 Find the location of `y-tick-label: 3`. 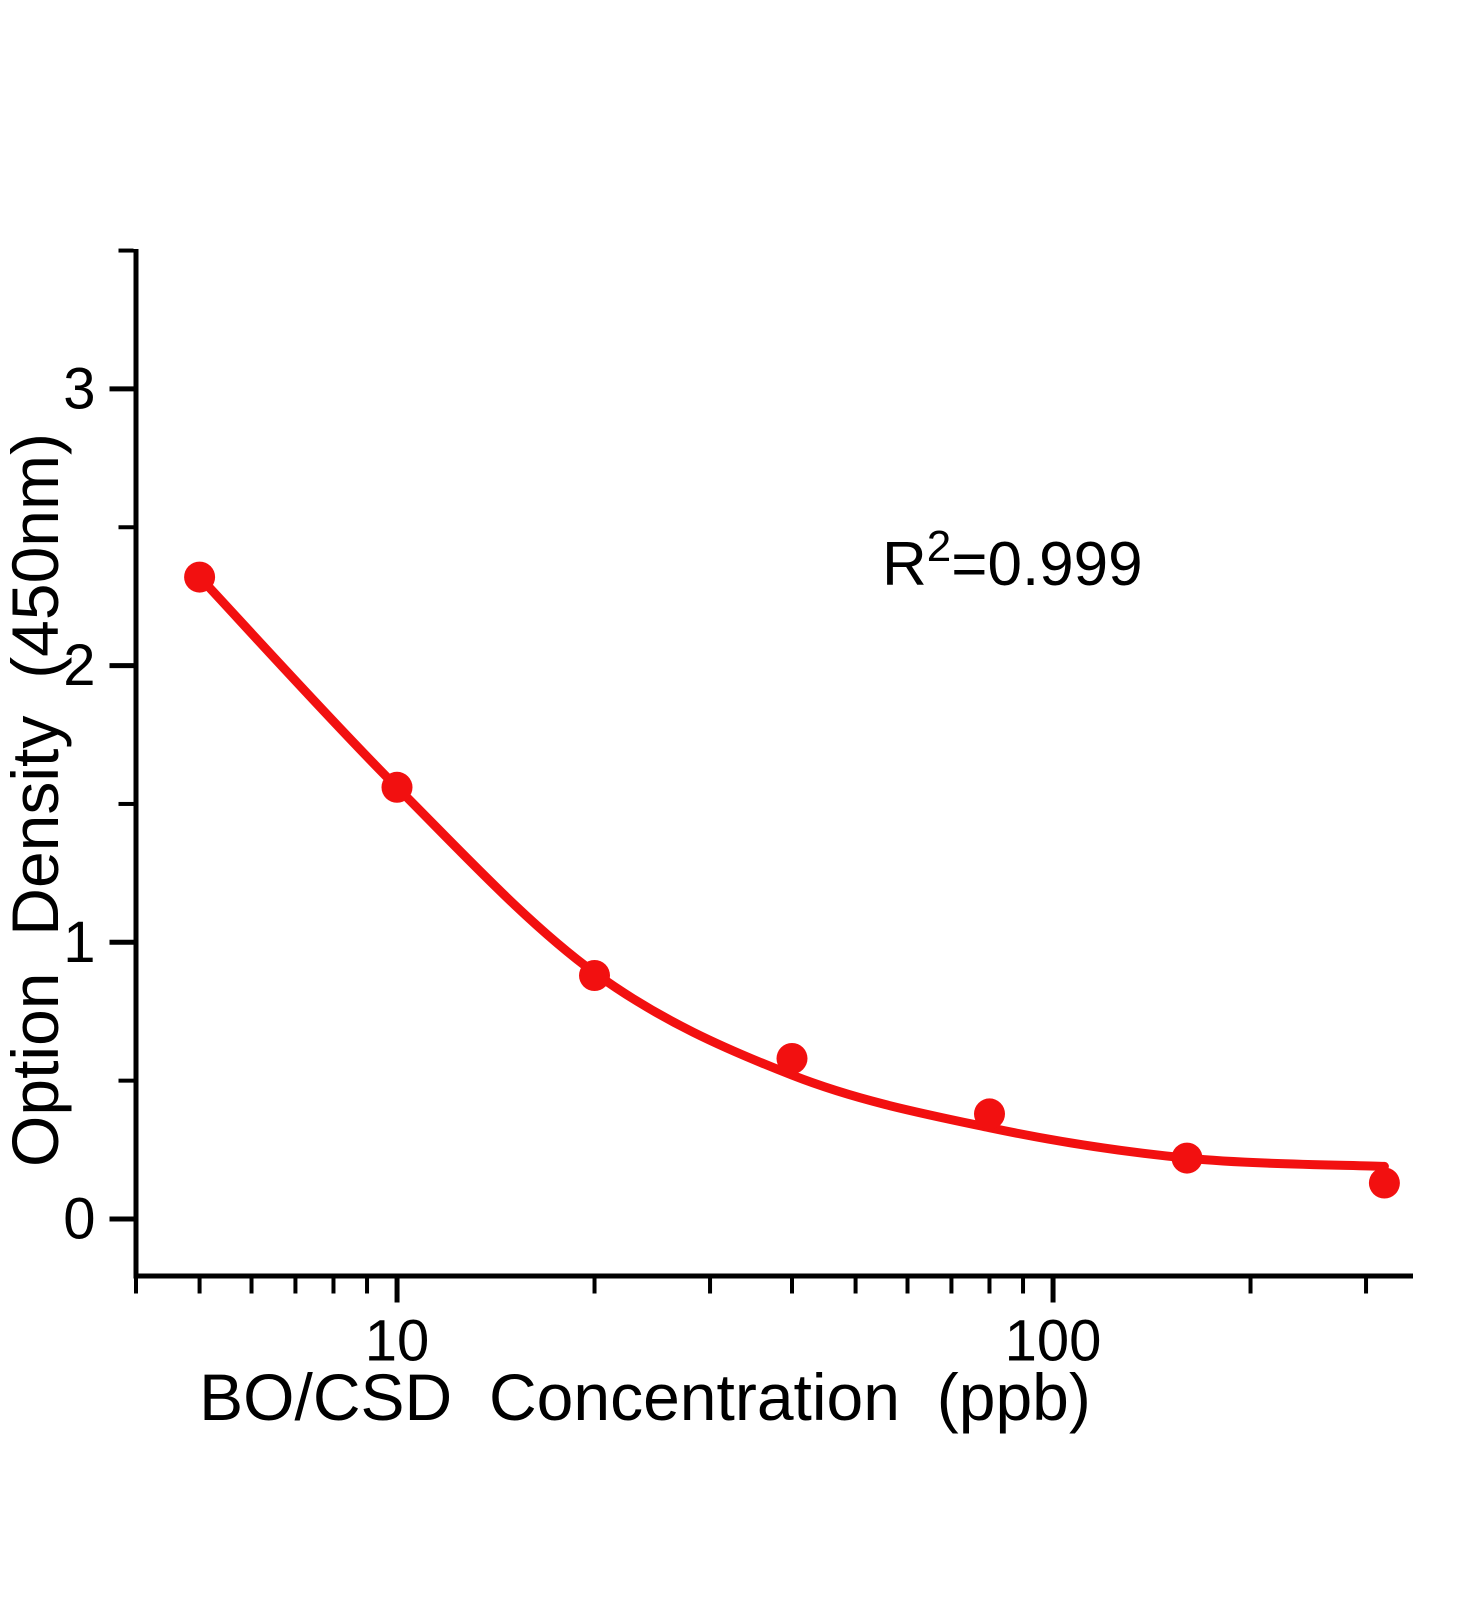

y-tick-label: 3 is located at coordinates (79, 388).